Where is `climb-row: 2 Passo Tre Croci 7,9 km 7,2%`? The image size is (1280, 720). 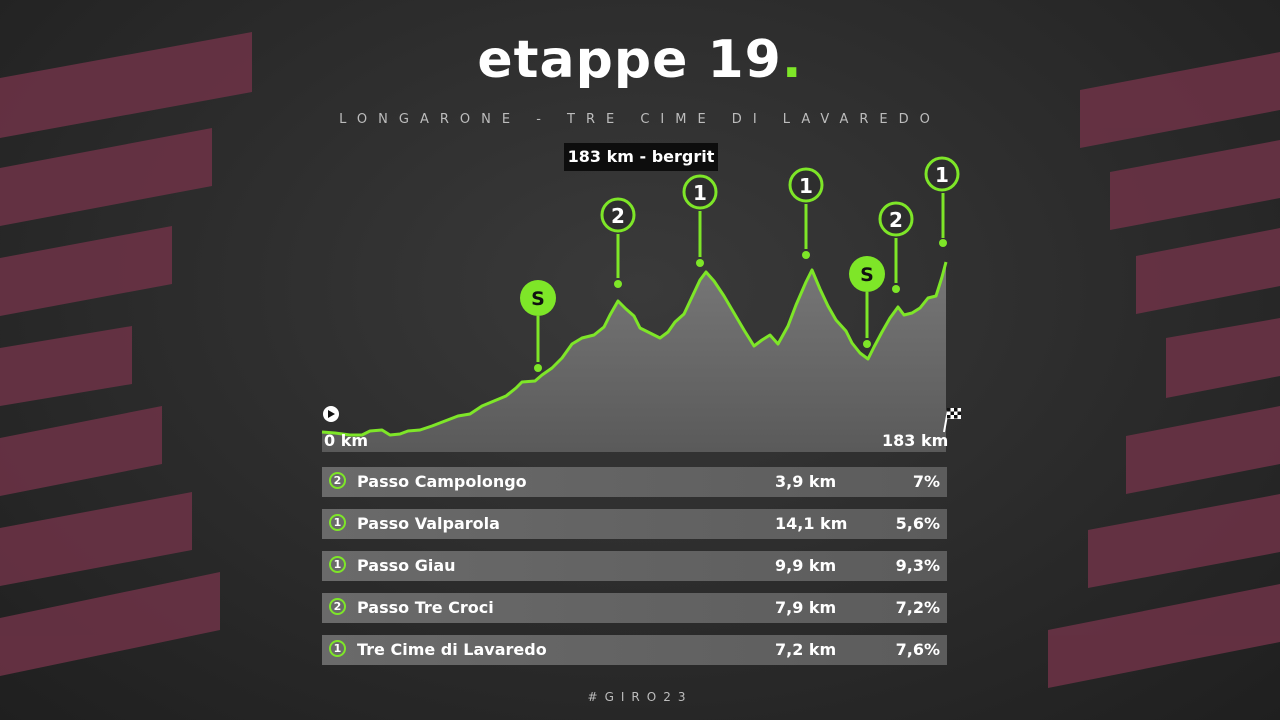
climb-row: 2 Passo Tre Croci 7,9 km 7,2% is located at coordinates (634, 608).